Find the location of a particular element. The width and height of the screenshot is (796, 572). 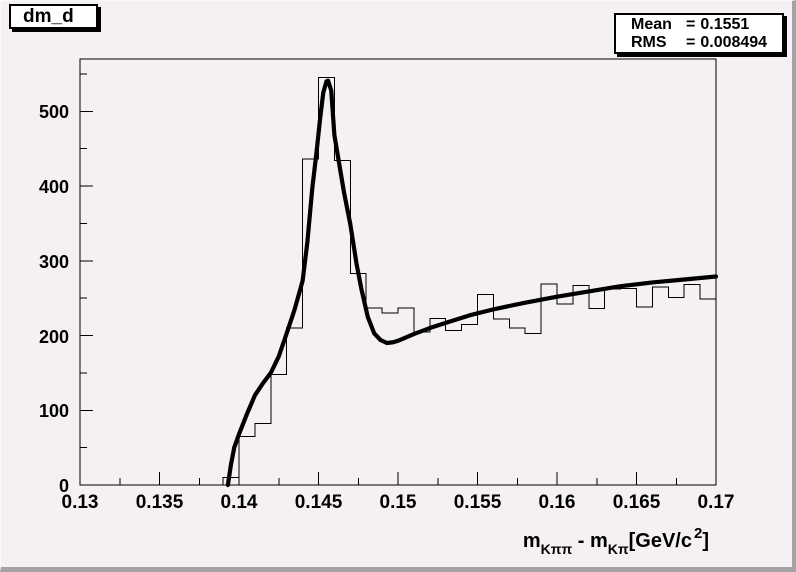

x-axis-title-part: [GeV/c is located at coordinates (660, 541).